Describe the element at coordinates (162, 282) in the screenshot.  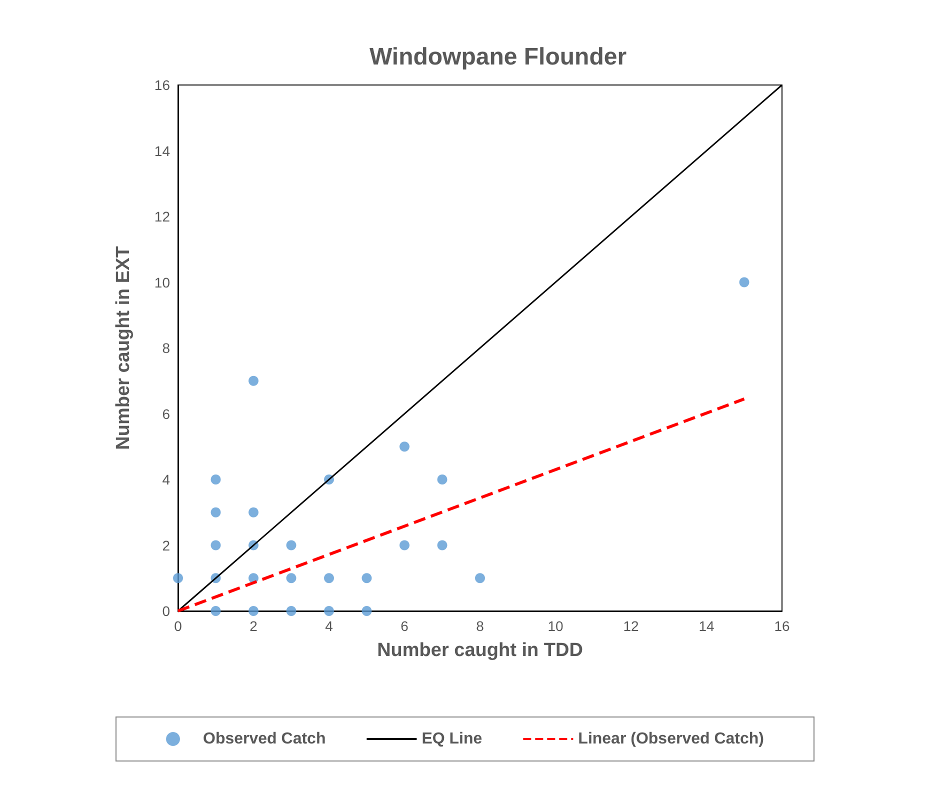
I see `y-tick-label: 10` at that location.